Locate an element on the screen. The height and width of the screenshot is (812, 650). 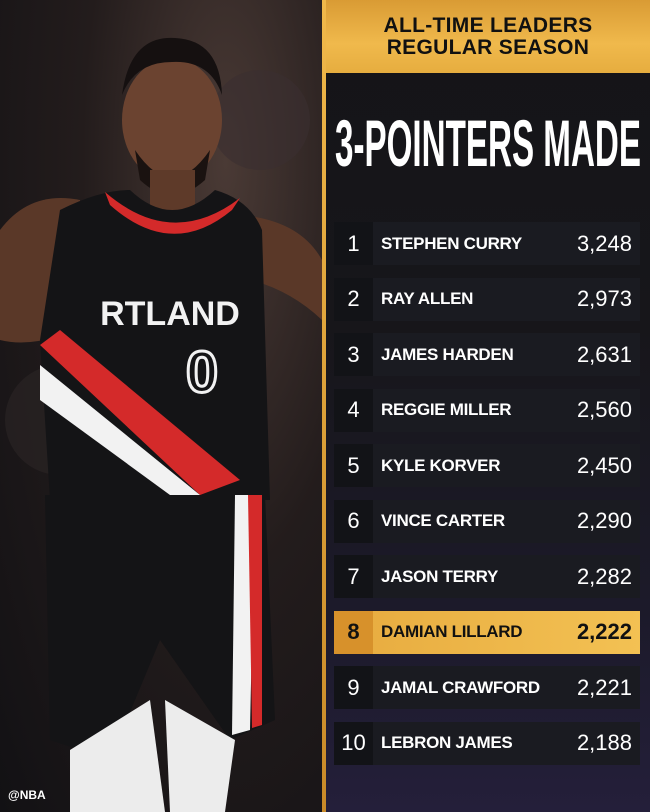
leader-row: 10 LEBRON JAMES 2,188 is located at coordinates (487, 743).